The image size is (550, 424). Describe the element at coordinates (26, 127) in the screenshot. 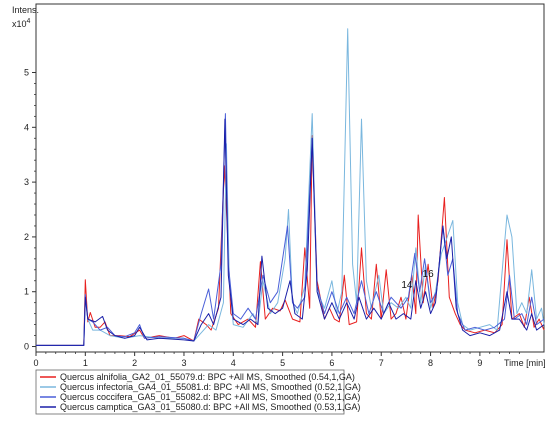

I see `y-tick-label-4: 4` at that location.